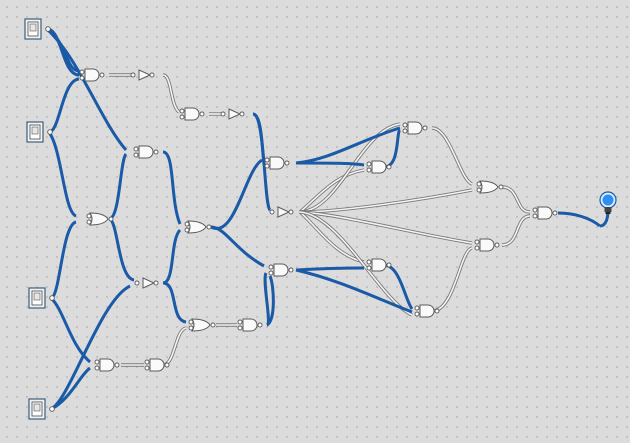  What do you see at coordinates (277, 163) in the screenshot?
I see `gate-and-g7` at bounding box center [277, 163].